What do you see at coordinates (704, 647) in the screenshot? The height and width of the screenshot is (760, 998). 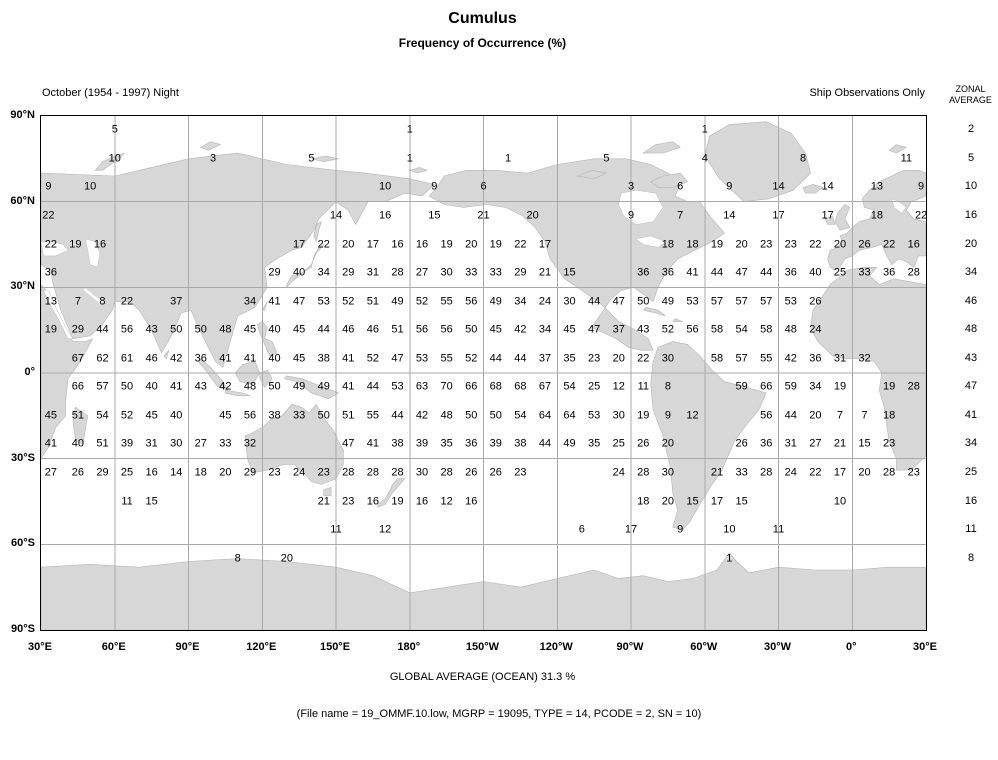 I see `x-axis-tick-label: 60°W` at bounding box center [704, 647].